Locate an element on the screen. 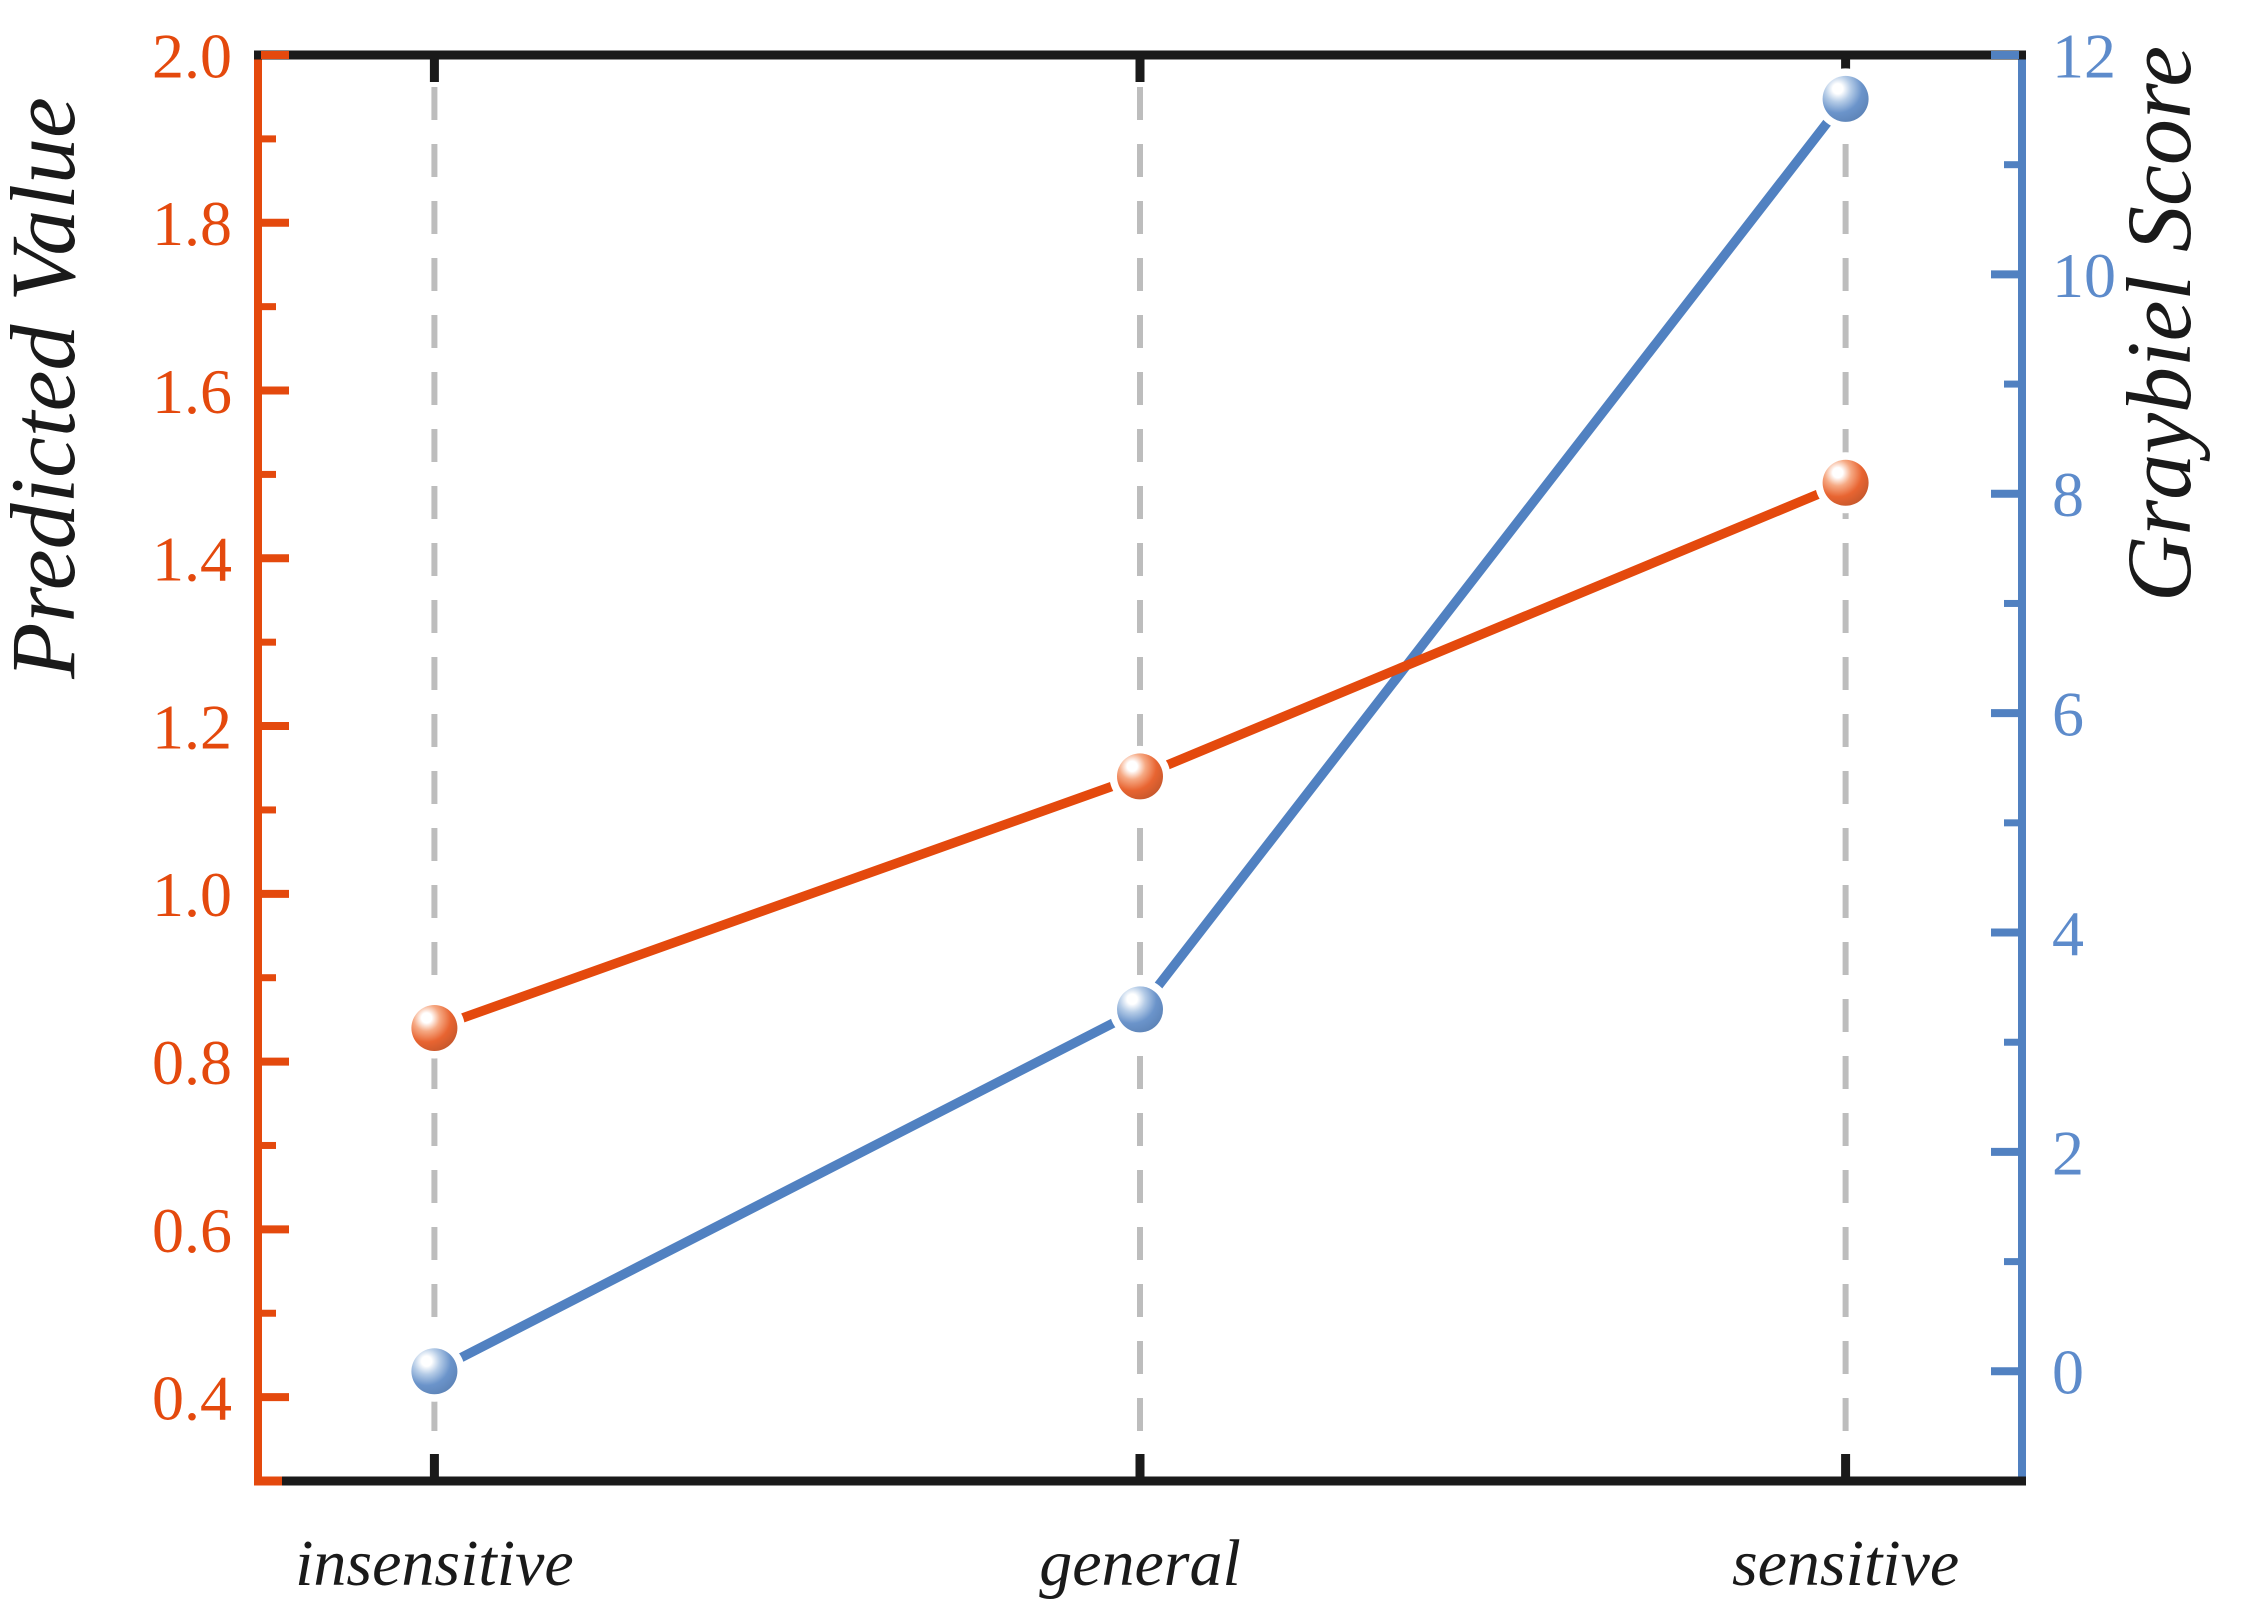 The width and height of the screenshot is (2256, 1616). left-axis-tick-label: 0.8 is located at coordinates (192, 1062).